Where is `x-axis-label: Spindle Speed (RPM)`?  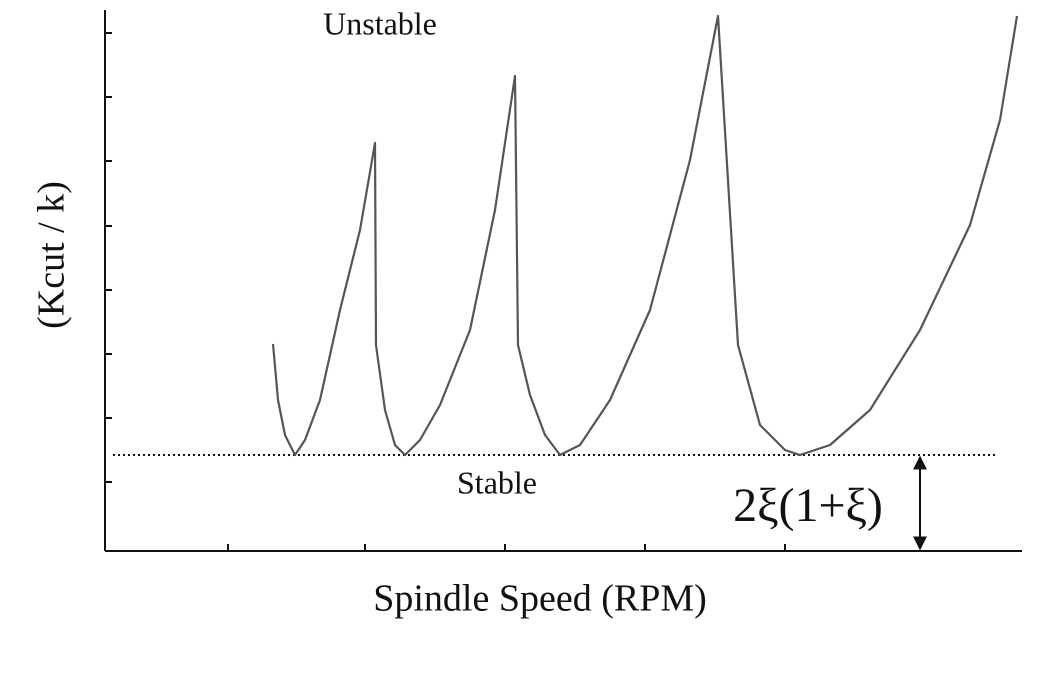
x-axis-label: Spindle Speed (RPM) is located at coordinates (540, 599).